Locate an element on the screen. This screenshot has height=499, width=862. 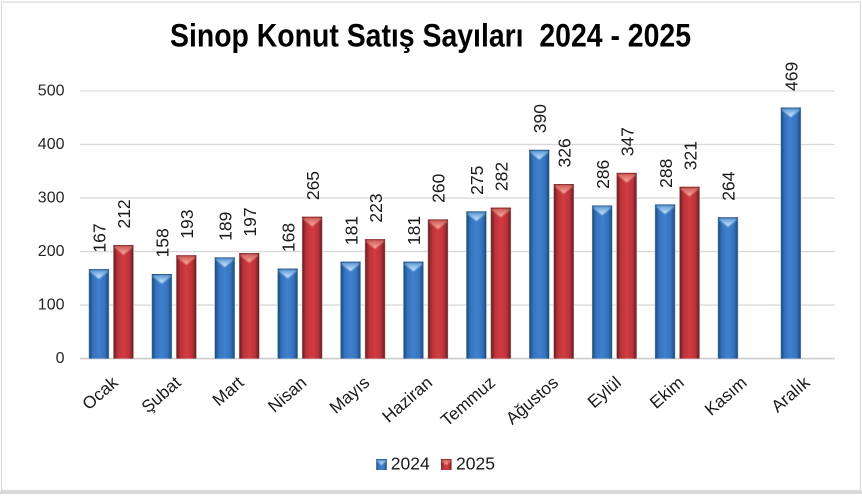
svg-text: 300 is located at coordinates (51, 198).